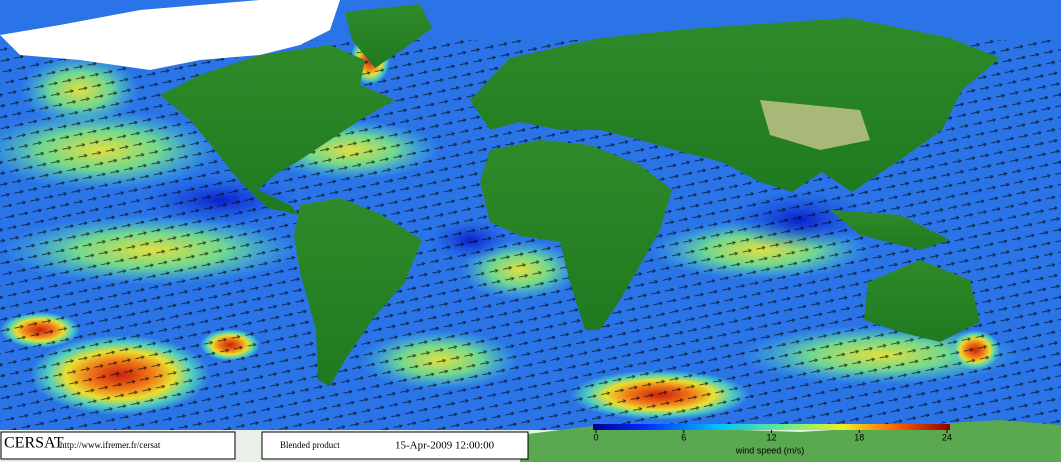 The width and height of the screenshot is (1061, 462). I want to click on colorbar-label: wind speed (m/s), so click(770, 450).